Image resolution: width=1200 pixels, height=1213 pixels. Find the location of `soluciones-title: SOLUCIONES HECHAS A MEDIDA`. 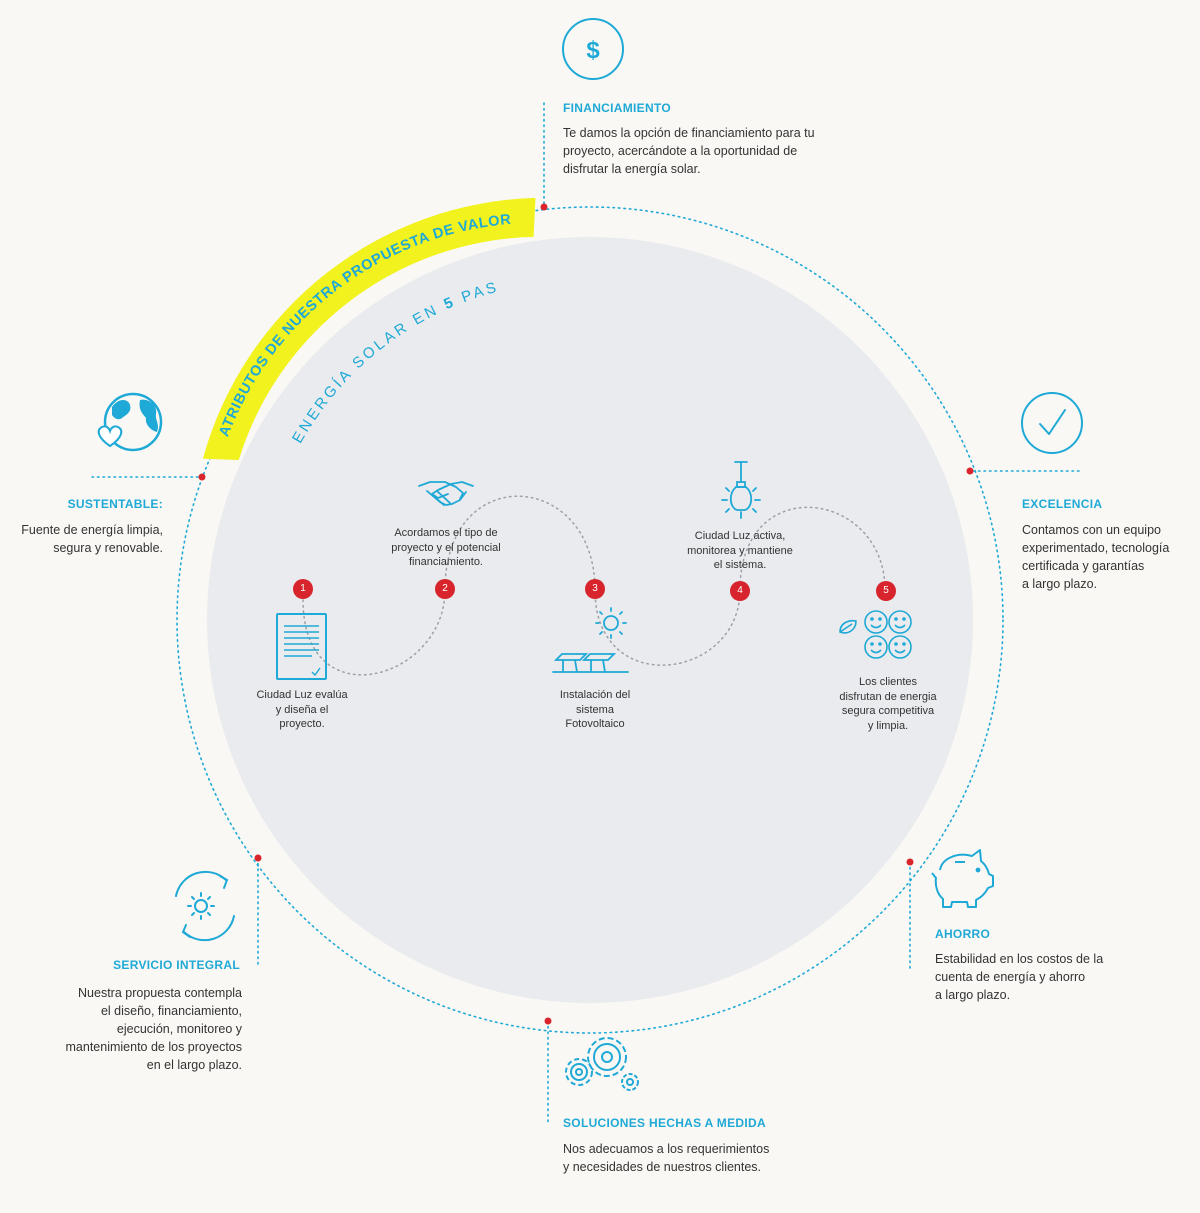

soluciones-title: SOLUCIONES HECHAS A MEDIDA is located at coordinates (664, 1123).